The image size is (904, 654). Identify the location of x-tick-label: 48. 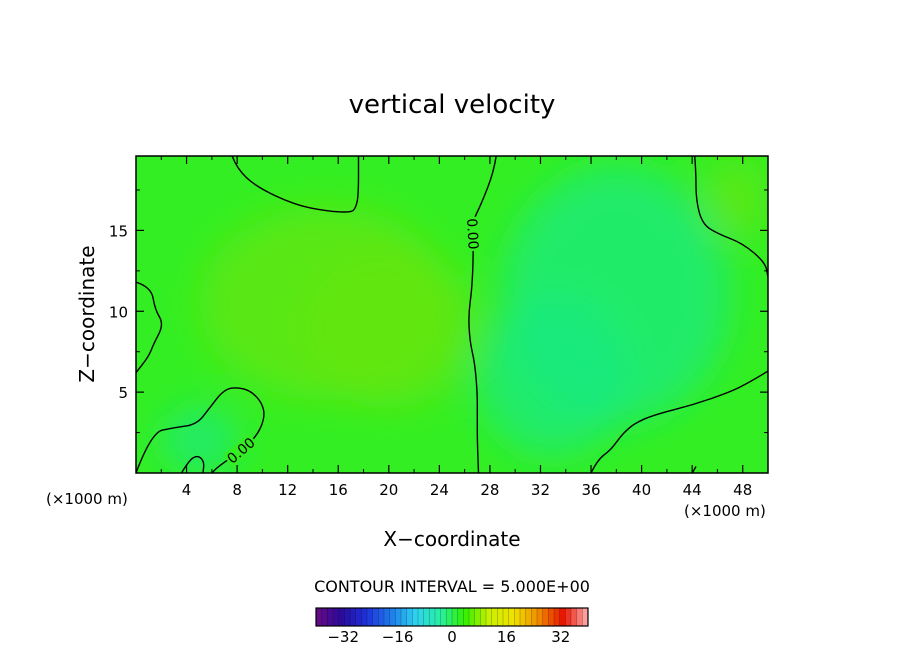
(742, 490).